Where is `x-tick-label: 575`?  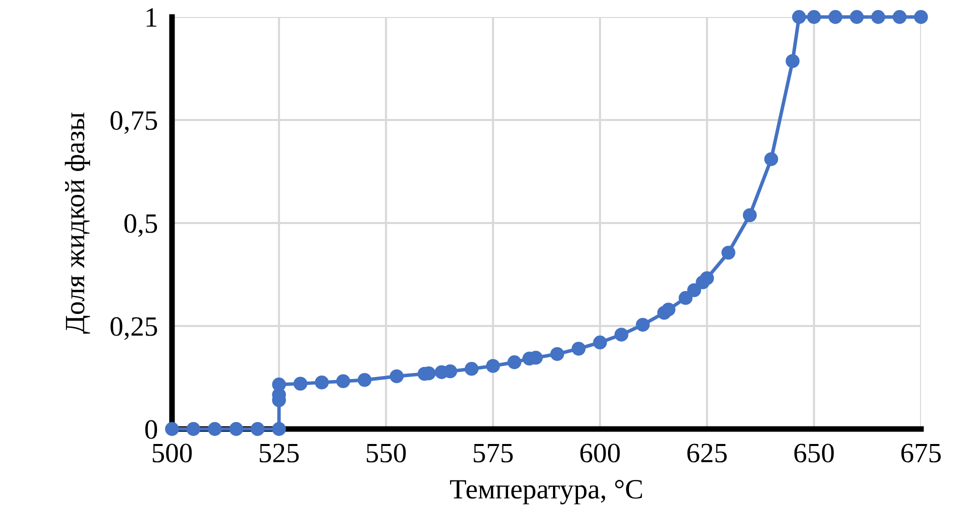
x-tick-label: 575 is located at coordinates (493, 453).